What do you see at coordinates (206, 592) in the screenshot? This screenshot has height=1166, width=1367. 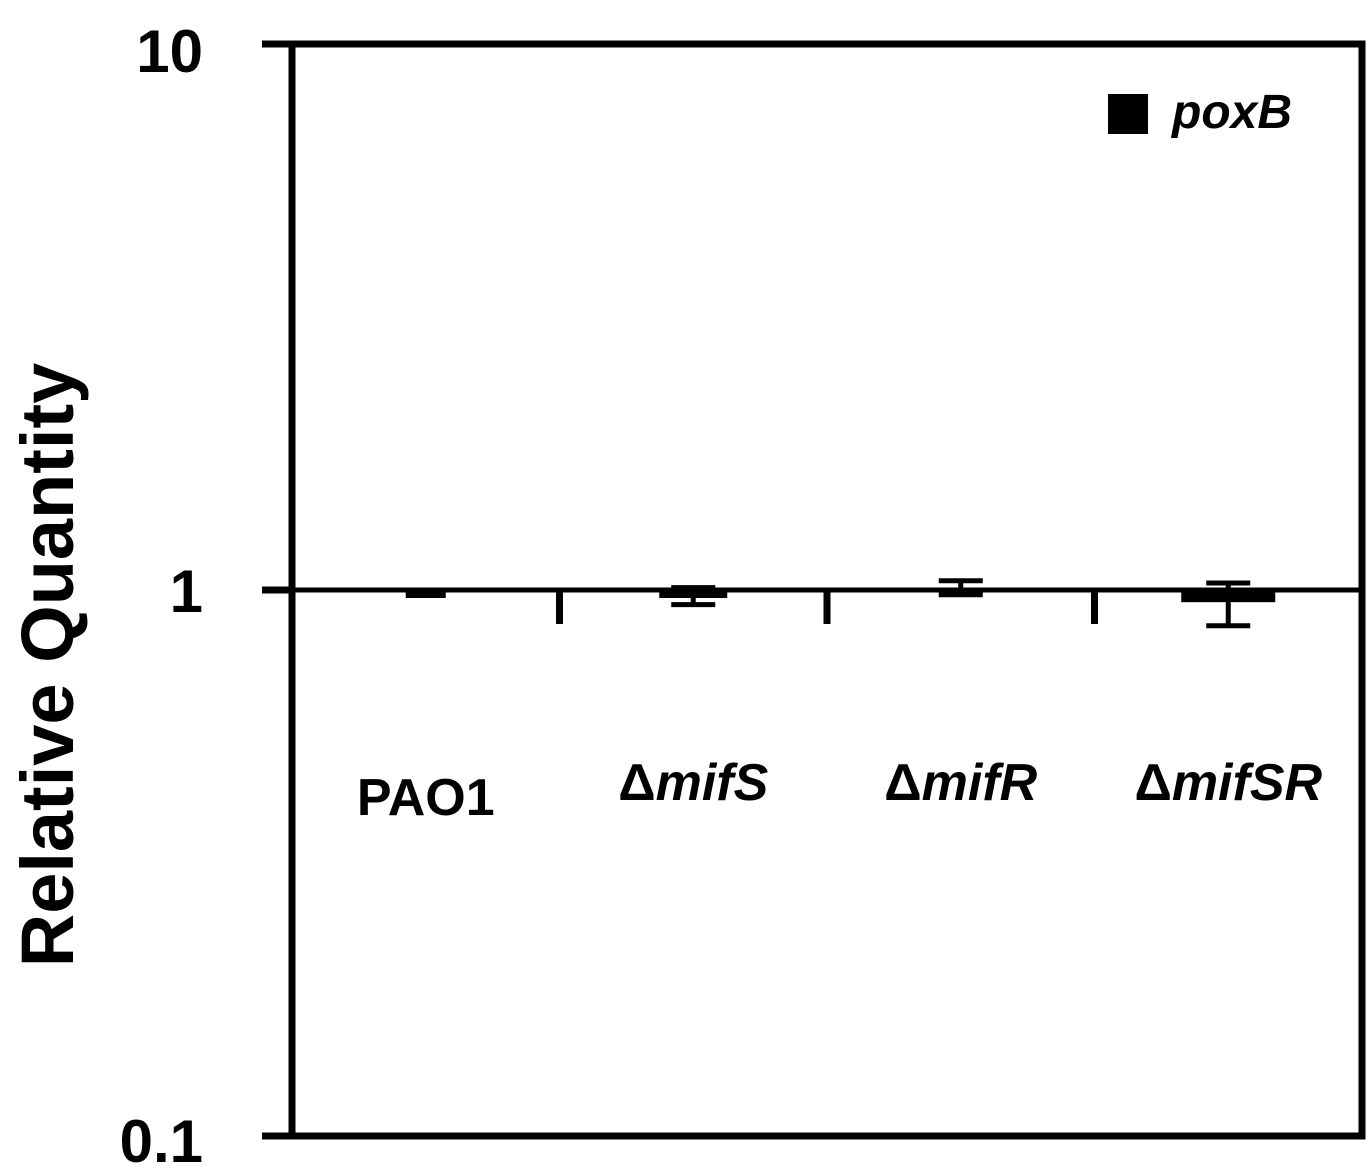 I see `y-axis-ticks: 10 1 0.1` at bounding box center [206, 592].